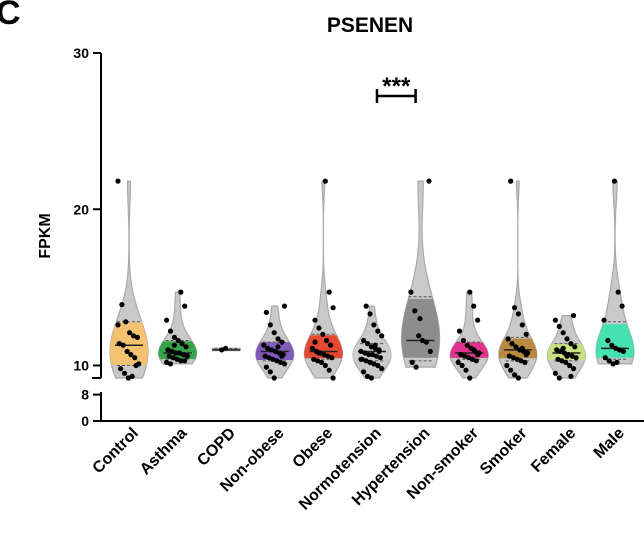 This screenshot has height=553, width=644. I want to click on x-tick-label-female: Female, so click(553, 450).